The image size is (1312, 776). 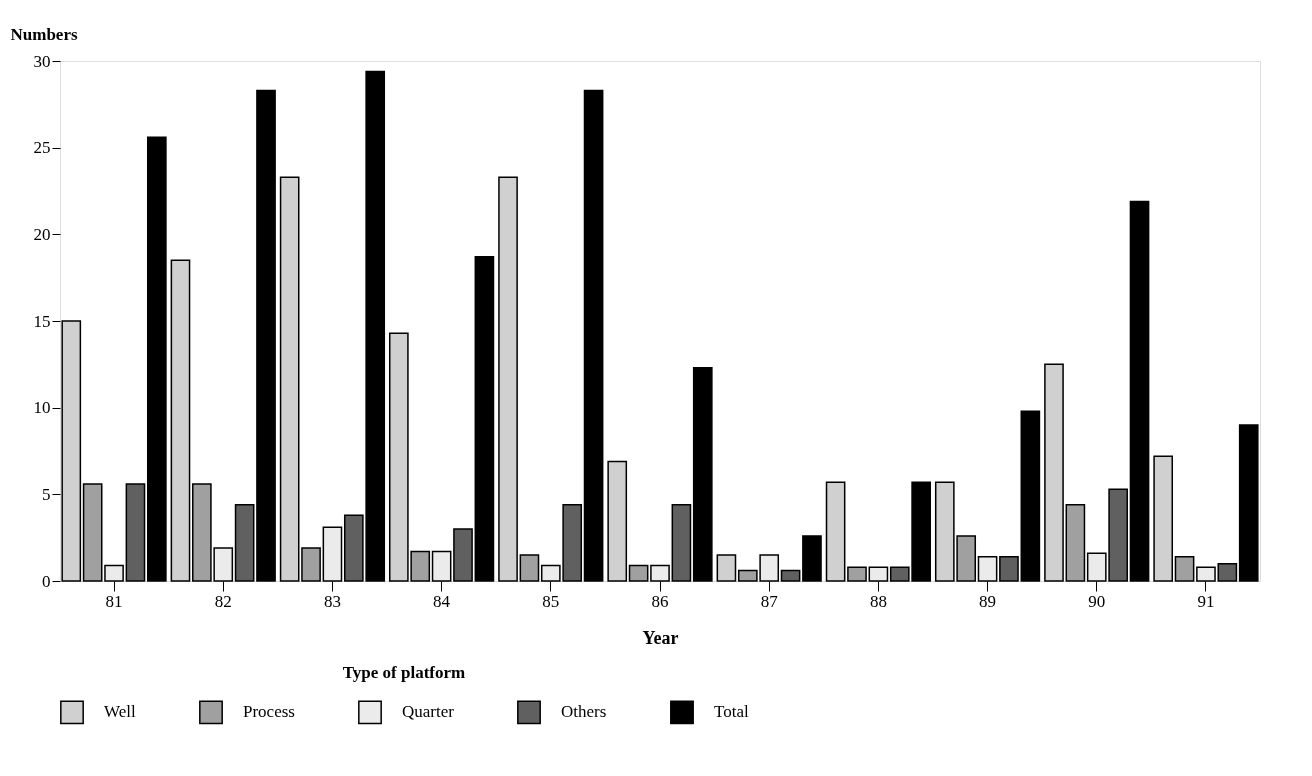 What do you see at coordinates (42, 148) in the screenshot?
I see `y-tick-label: 25` at bounding box center [42, 148].